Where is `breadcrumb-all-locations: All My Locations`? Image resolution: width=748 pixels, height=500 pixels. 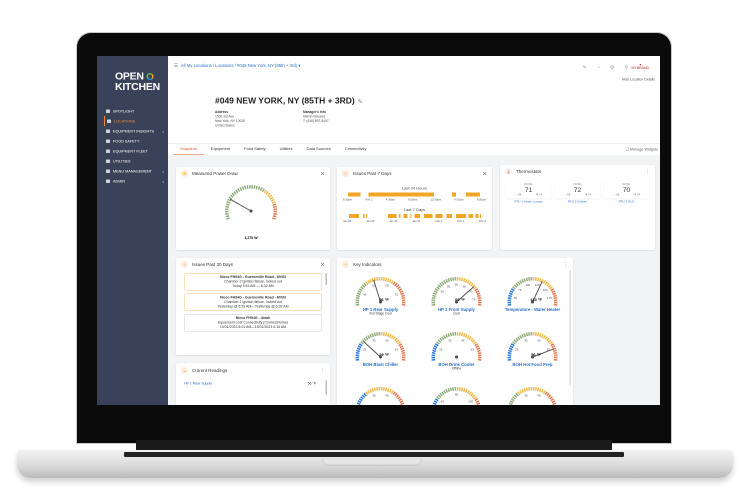 breadcrumb-all-locations: All My Locations is located at coordinates (196, 65).